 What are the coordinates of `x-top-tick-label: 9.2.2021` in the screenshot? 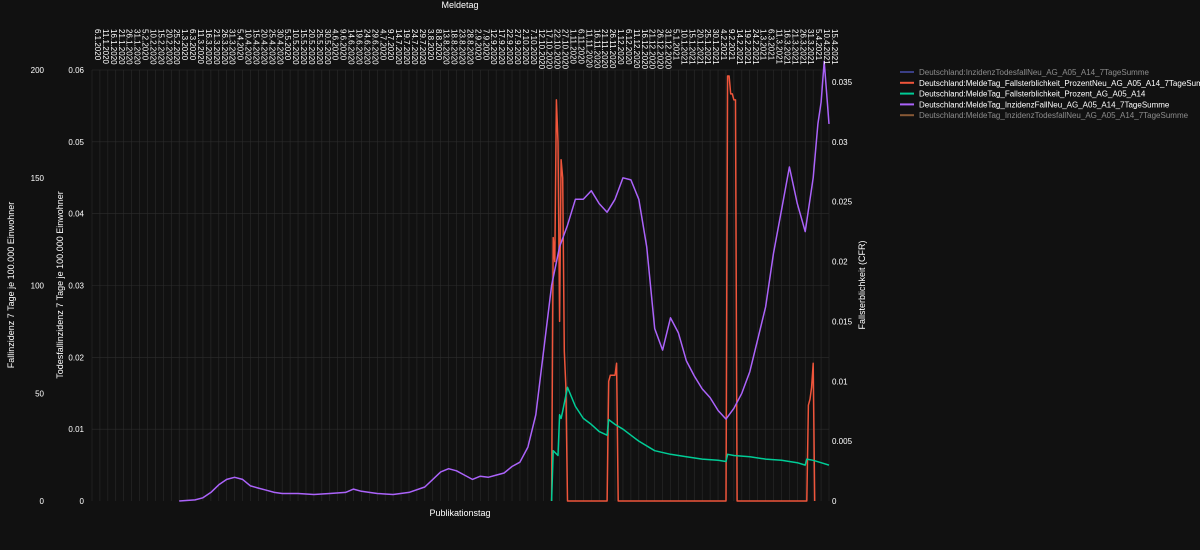 It's located at (731, 45).